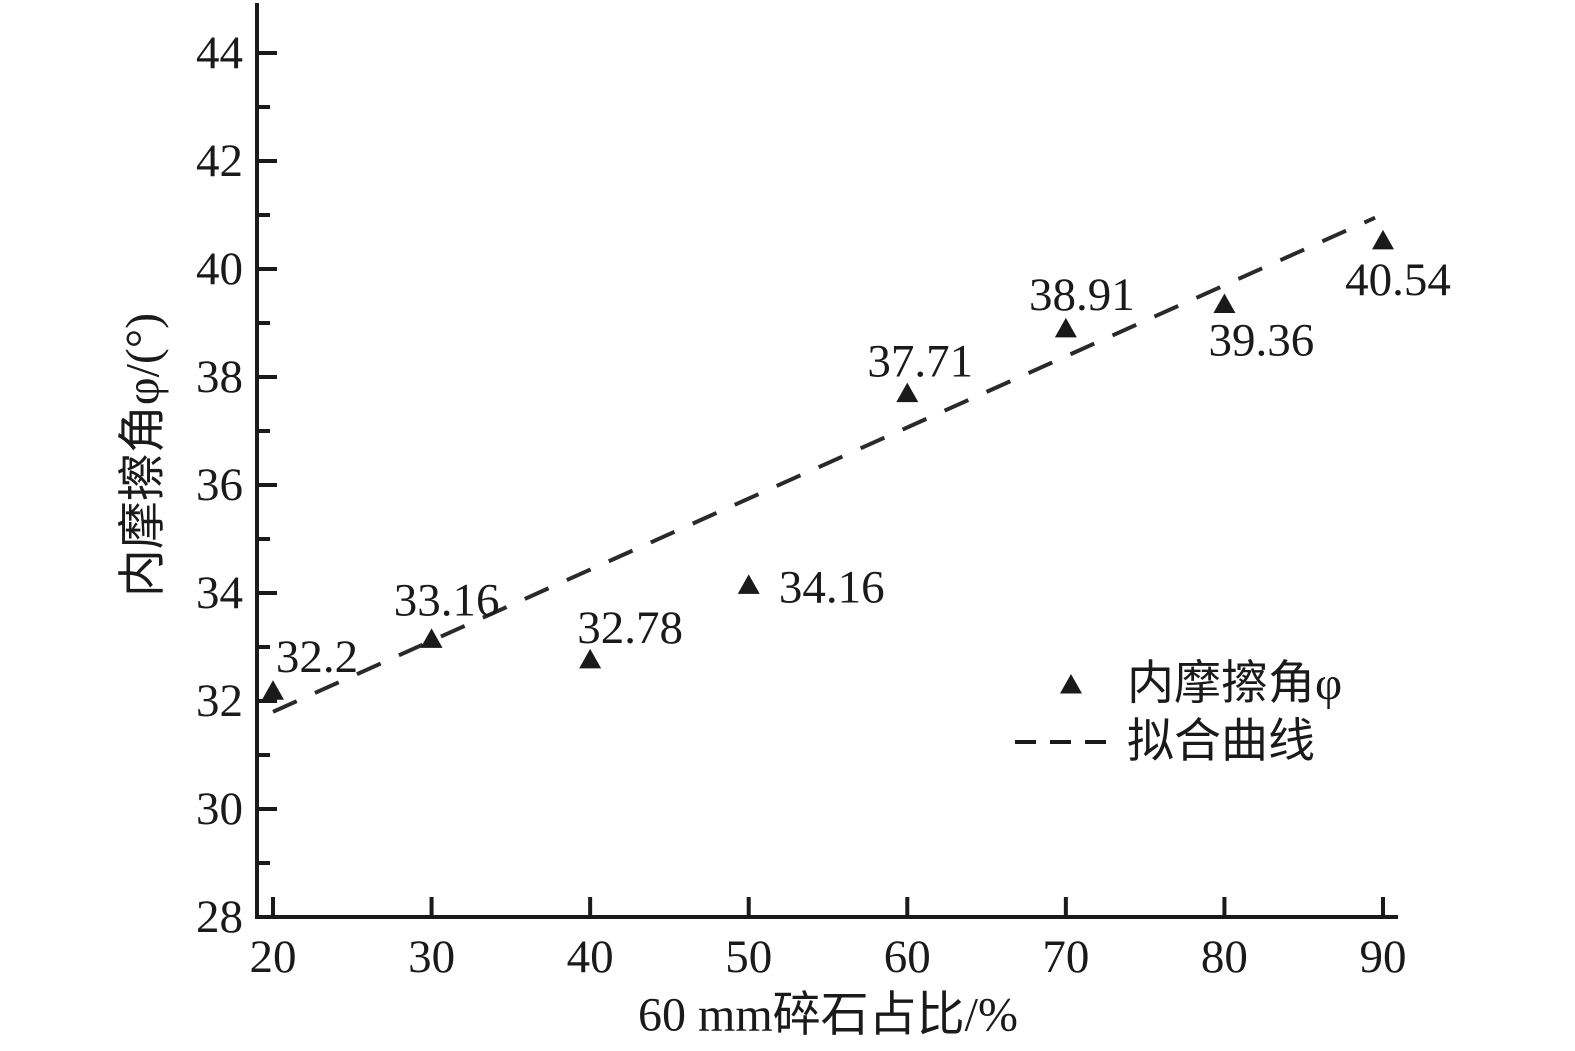  What do you see at coordinates (630, 628) in the screenshot?
I see `point-label: 32.78` at bounding box center [630, 628].